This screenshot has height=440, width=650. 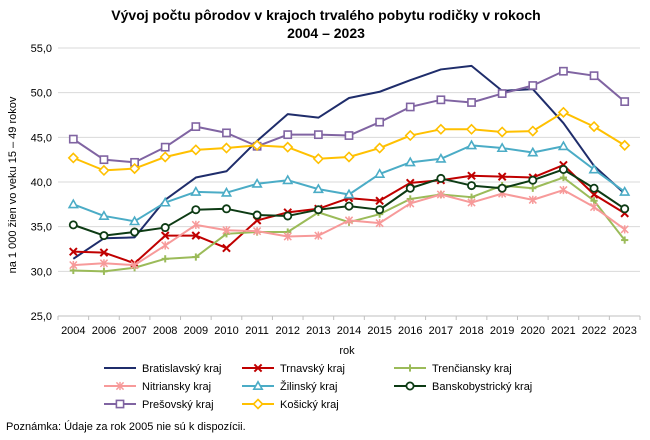 What do you see at coordinates (287, 331) in the screenshot?
I see `x-tick-label: 2012` at bounding box center [287, 331].